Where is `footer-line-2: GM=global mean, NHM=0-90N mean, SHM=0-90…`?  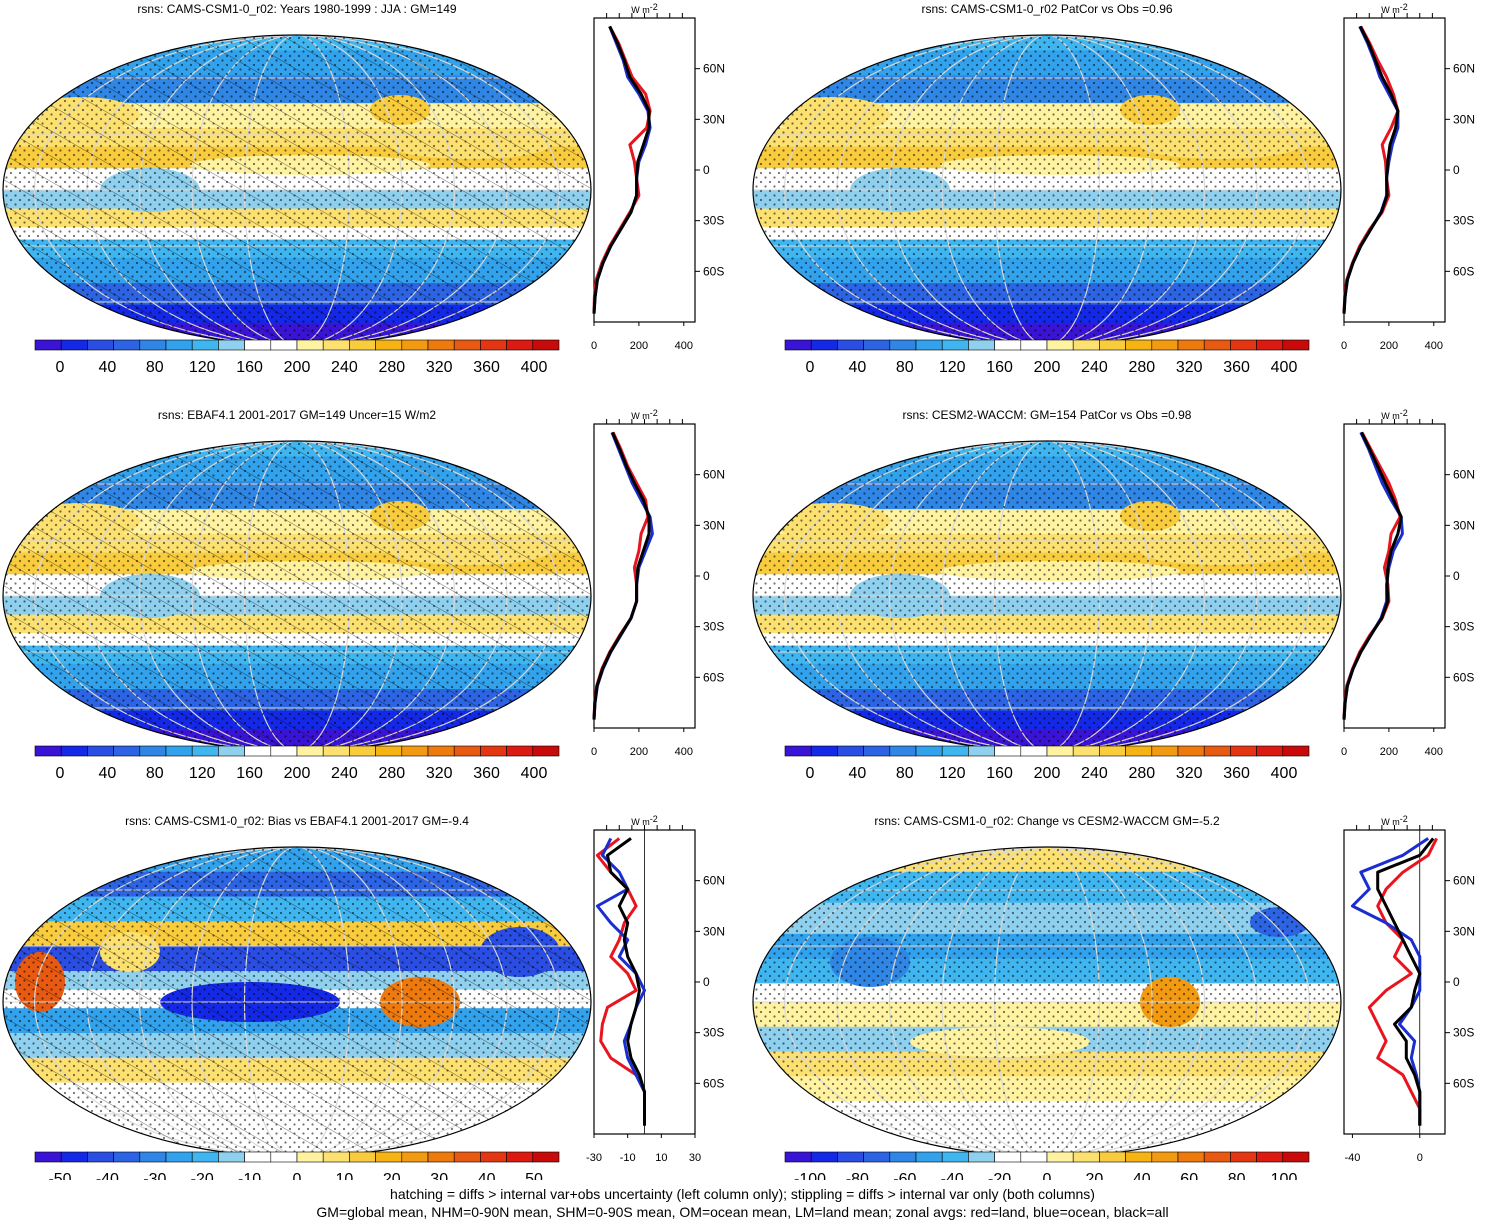 footer-line-2: GM=global mean, NHM=0-90N mean, SHM=0-90… is located at coordinates (742, 1212).